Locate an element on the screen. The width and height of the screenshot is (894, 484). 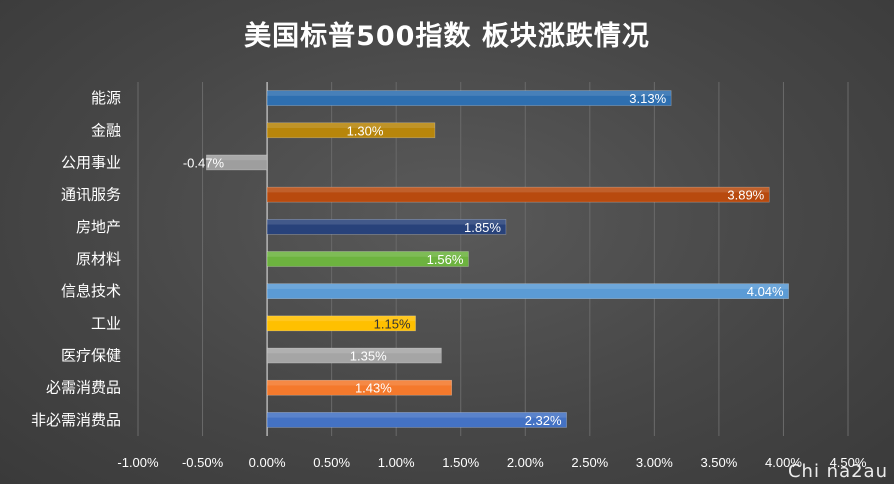
data-label: -0.47% is located at coordinates (204, 162).